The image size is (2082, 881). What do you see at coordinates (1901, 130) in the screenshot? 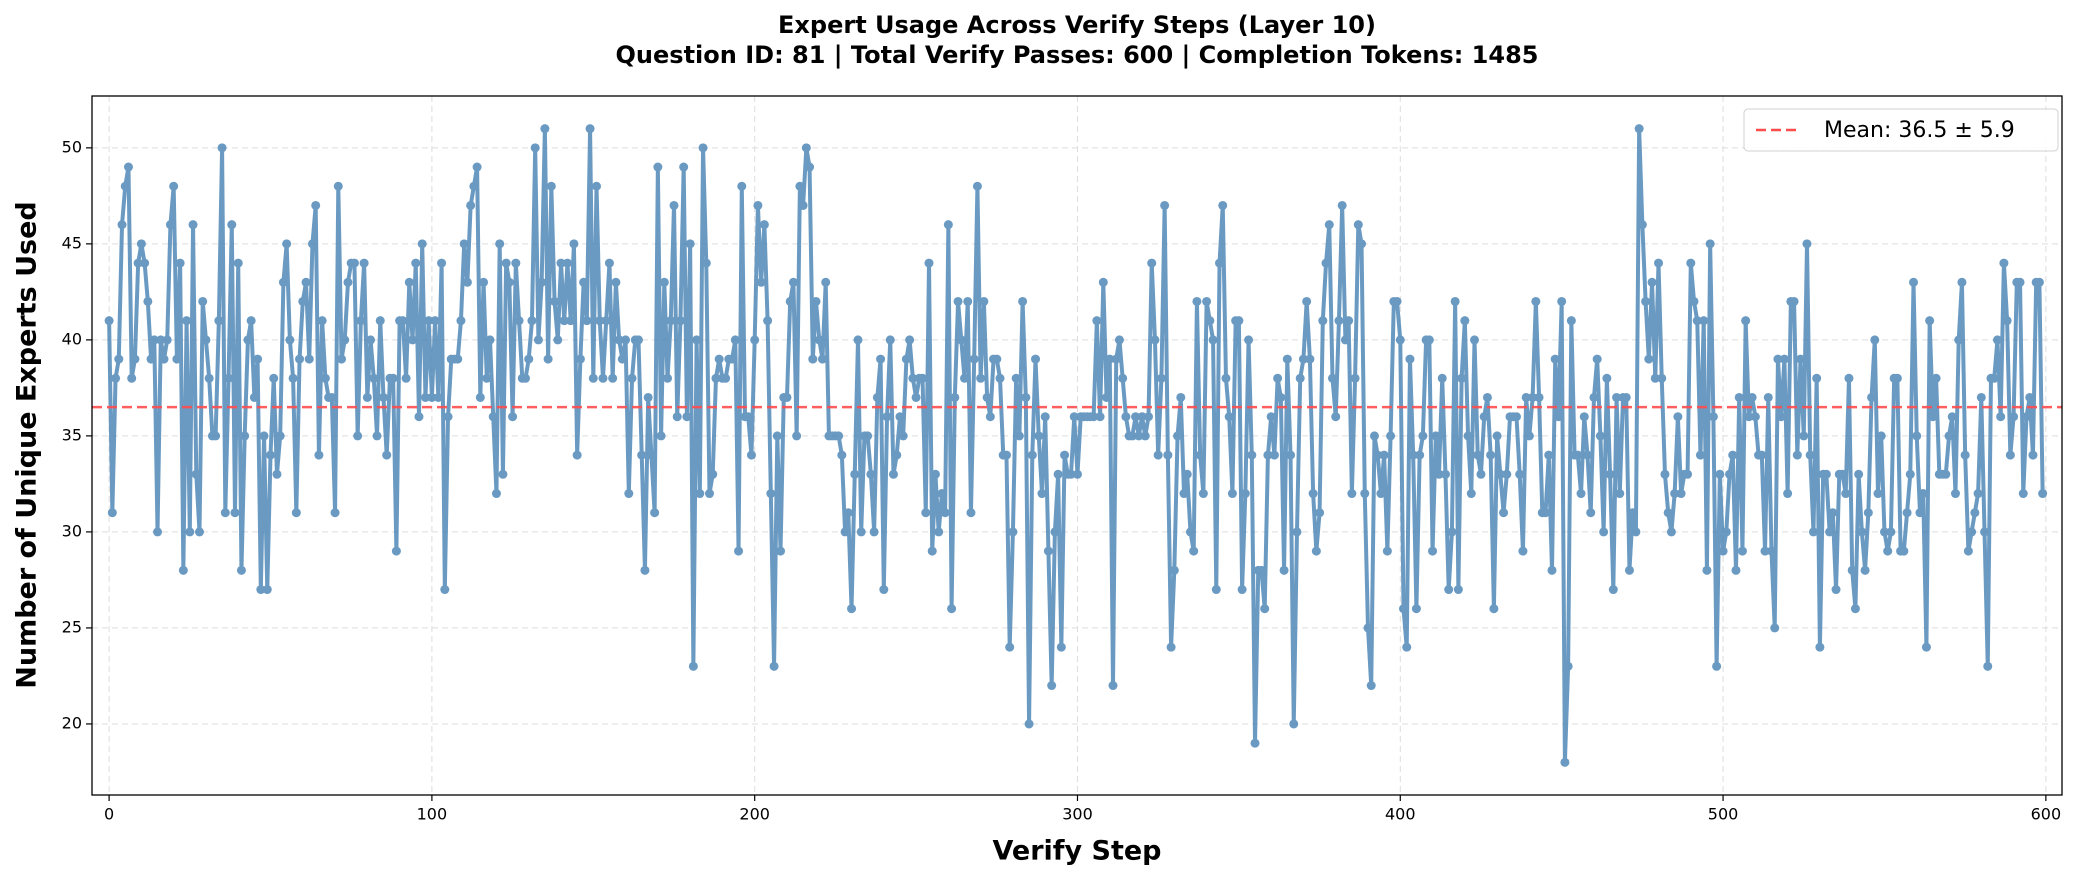
I see `legend-box` at bounding box center [1901, 130].